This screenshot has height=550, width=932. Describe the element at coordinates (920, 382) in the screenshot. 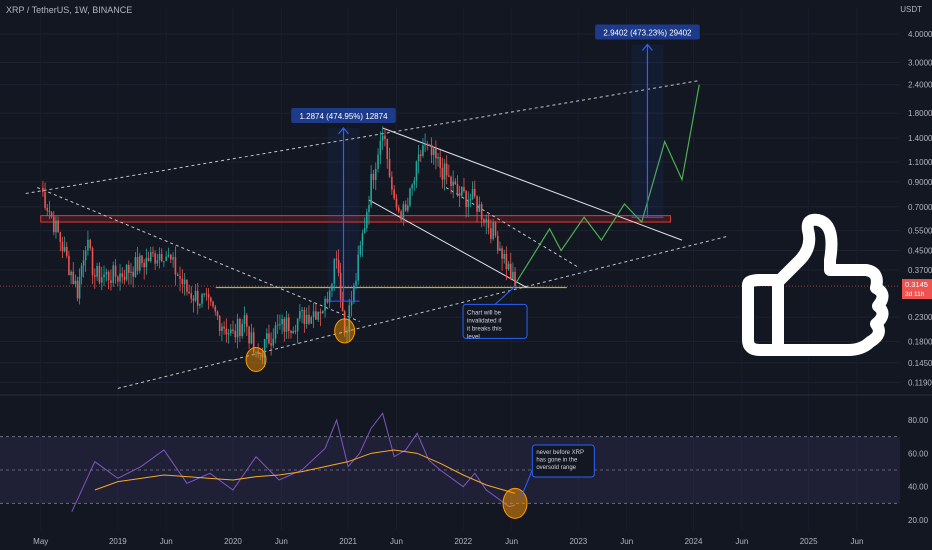

I see `y-tick-label: 0.1190` at that location.